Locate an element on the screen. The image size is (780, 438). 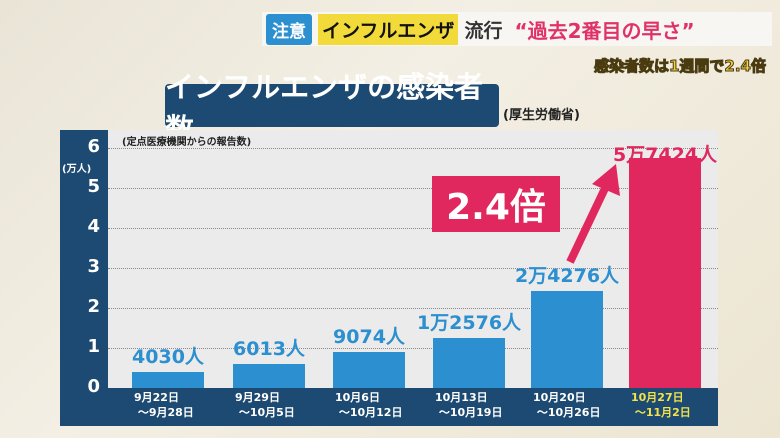
y-tick-label: 1 is located at coordinates (93, 346).